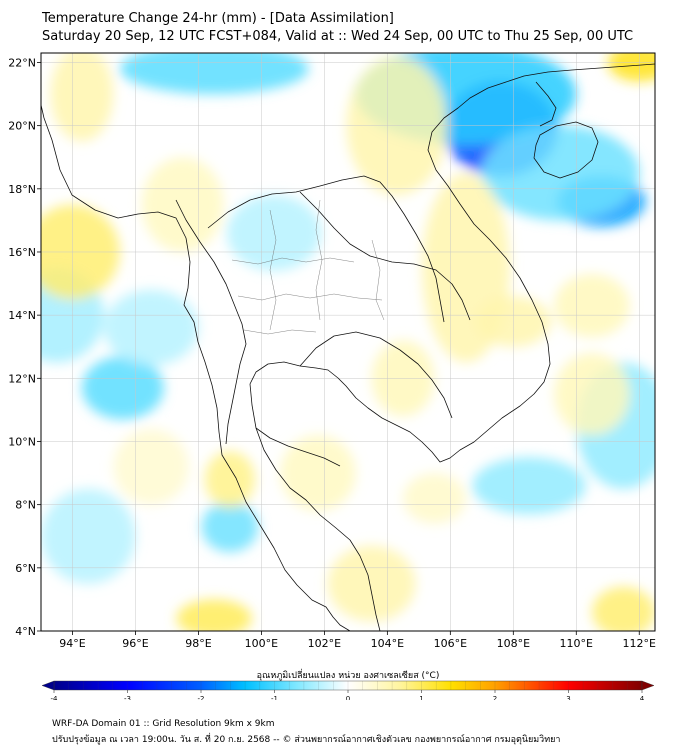 The width and height of the screenshot is (676, 756). Describe the element at coordinates (25, 505) in the screenshot. I see `latitude-tick-label: 8°N` at that location.